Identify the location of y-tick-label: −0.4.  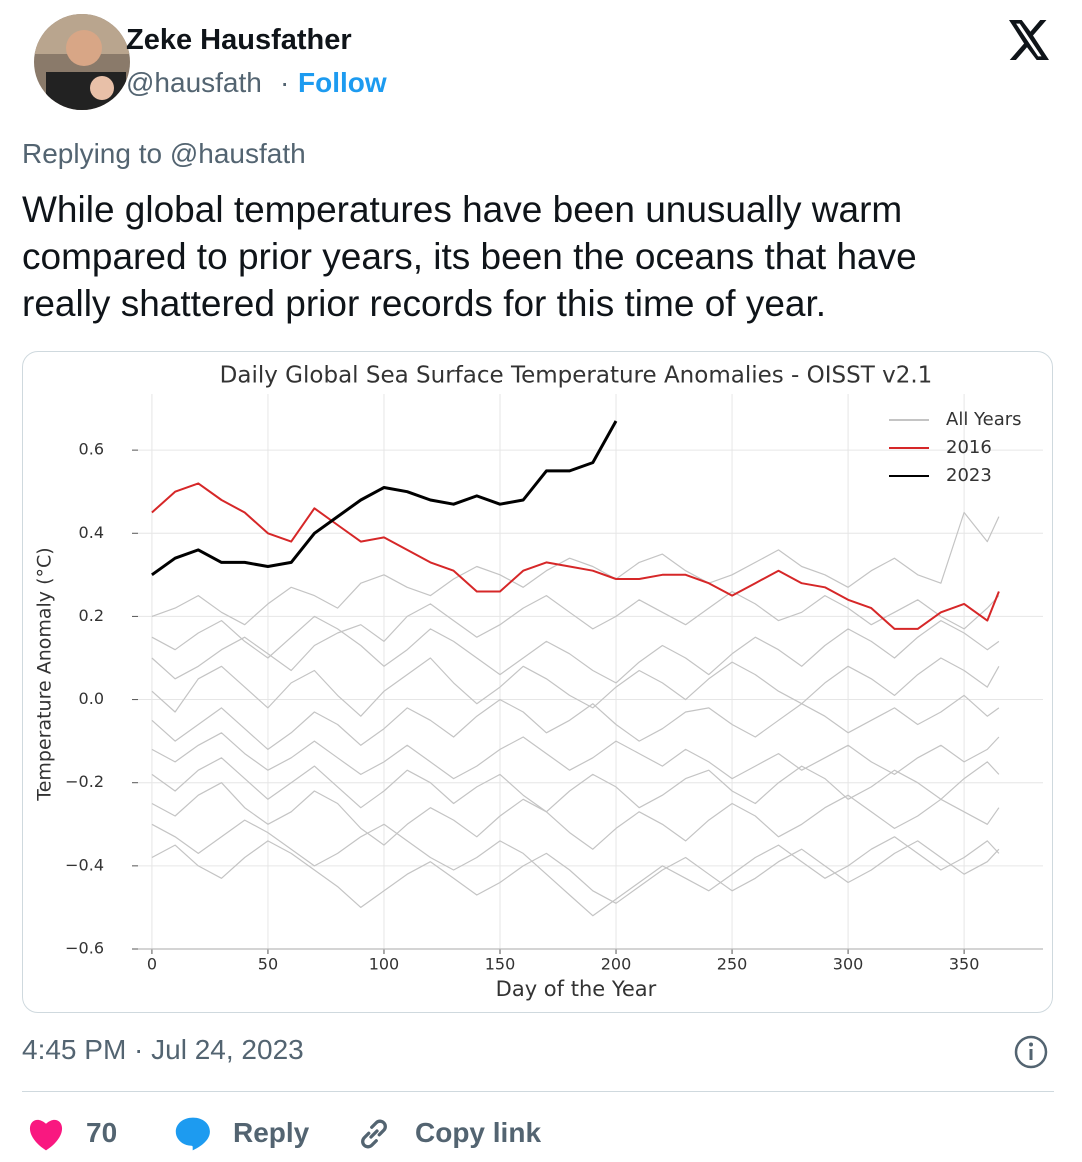
(84, 864).